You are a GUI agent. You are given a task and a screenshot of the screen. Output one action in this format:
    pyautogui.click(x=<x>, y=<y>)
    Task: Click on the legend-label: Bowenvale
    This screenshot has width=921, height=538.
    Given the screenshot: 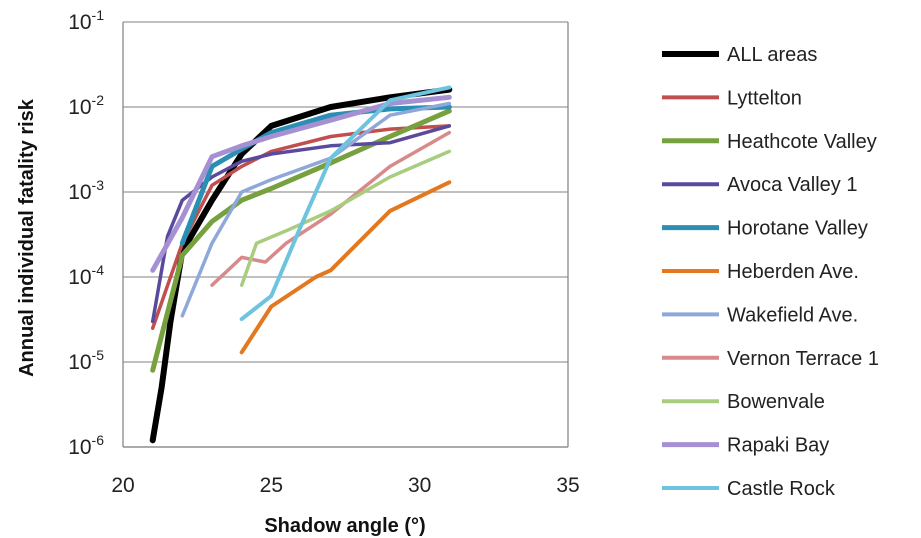 What is the action you would take?
    pyautogui.click(x=776, y=402)
    